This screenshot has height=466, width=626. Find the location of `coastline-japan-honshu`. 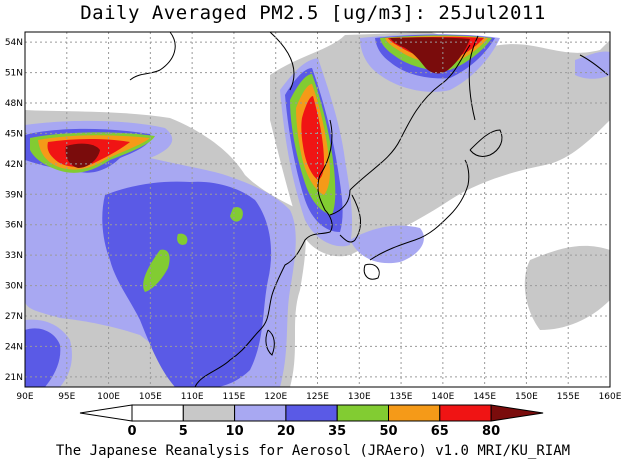

coastline-japan-honshu is located at coordinates (419, 210).